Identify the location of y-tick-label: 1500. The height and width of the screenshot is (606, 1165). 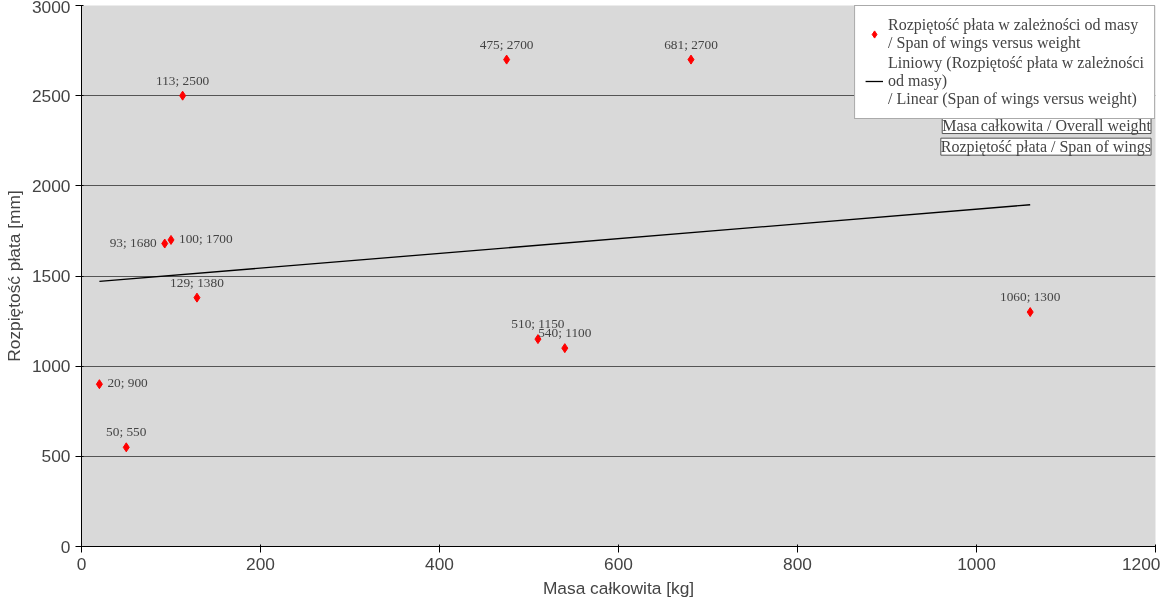
(51, 276).